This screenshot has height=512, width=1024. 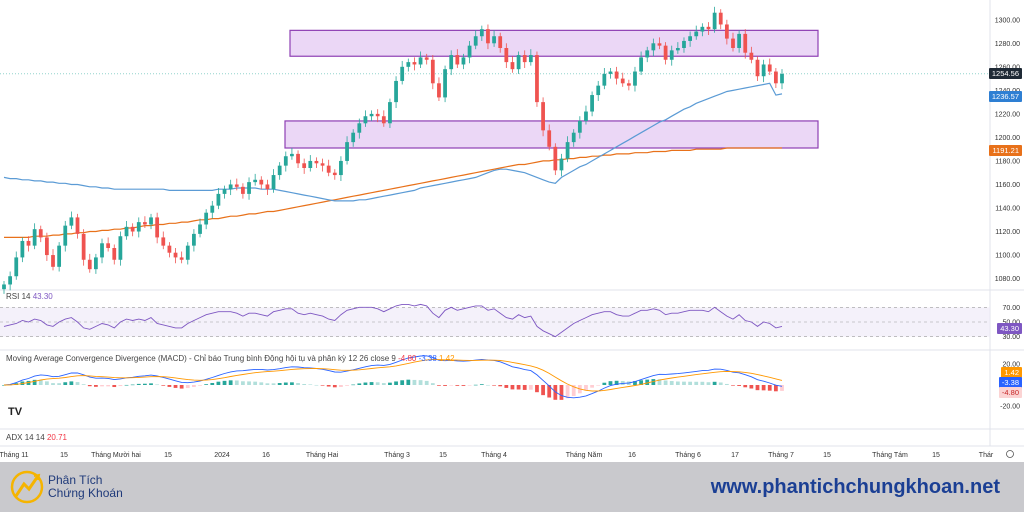 I want to click on rsi-line, so click(x=393, y=320).